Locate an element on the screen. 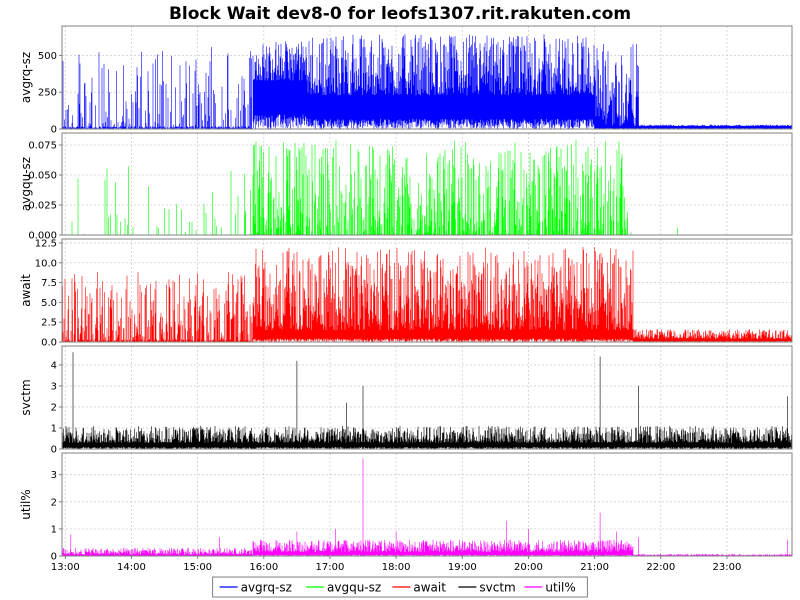  y-tick-label: 12.5 is located at coordinates (46, 243).